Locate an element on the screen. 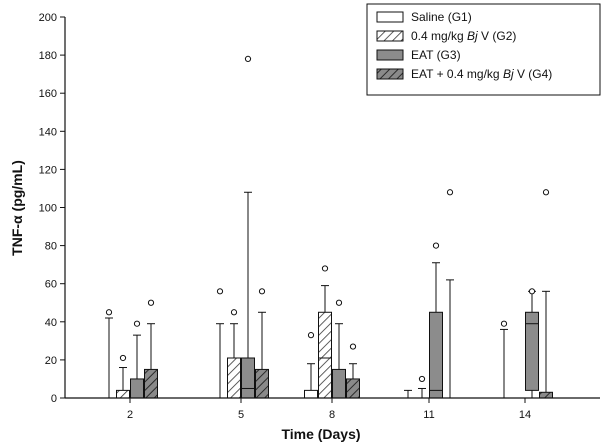  x-tick-label: 5 is located at coordinates (241, 415).